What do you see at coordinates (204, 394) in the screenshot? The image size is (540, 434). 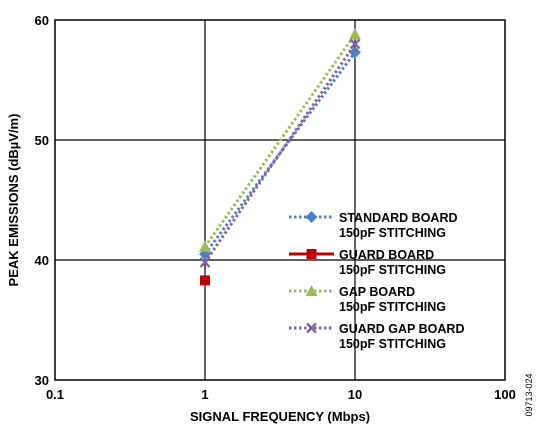 I see `x-tick-label: 1` at bounding box center [204, 394].